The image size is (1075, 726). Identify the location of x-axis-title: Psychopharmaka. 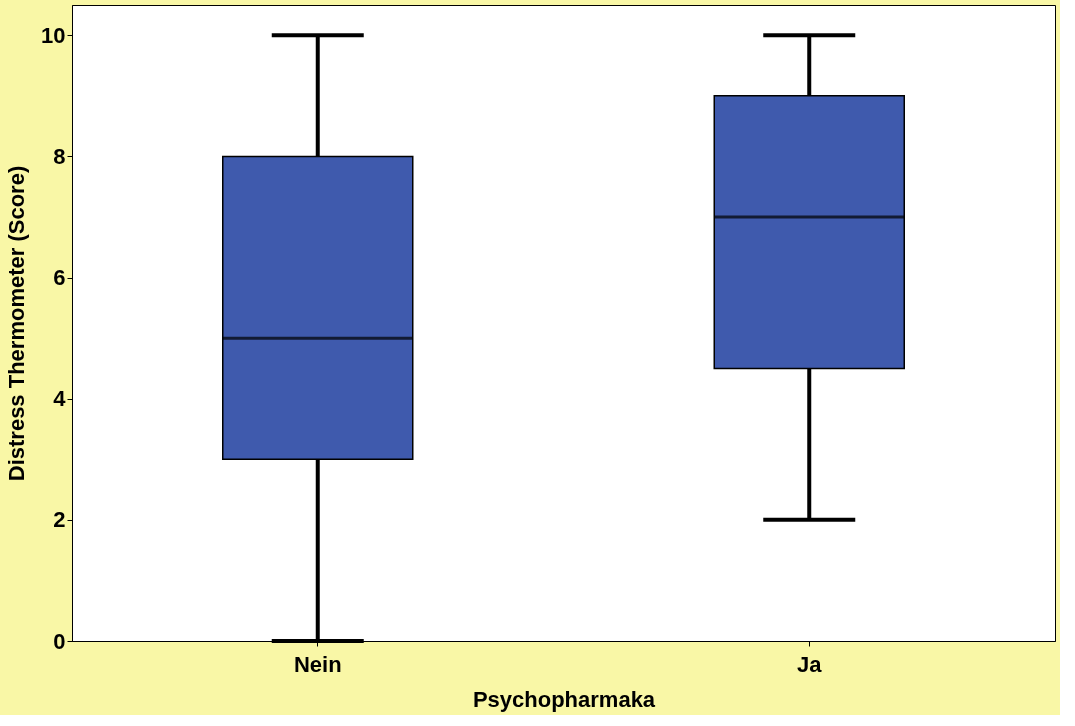
(564, 699).